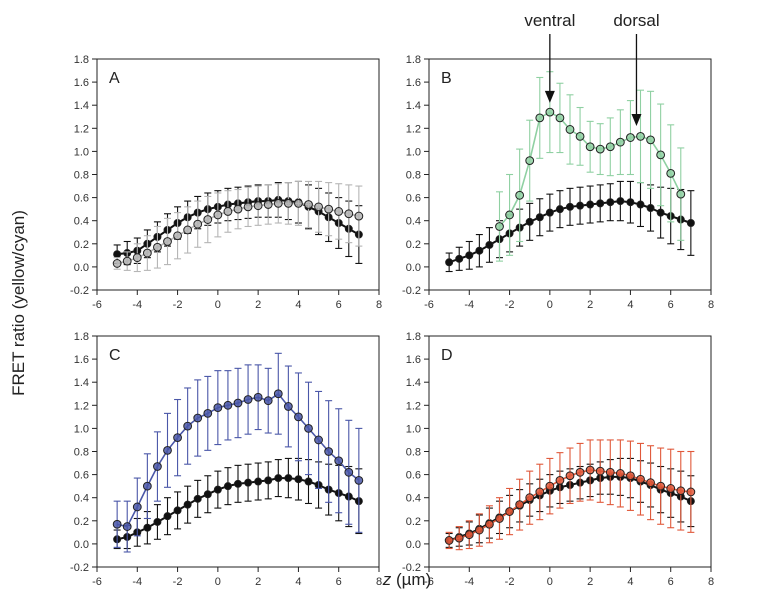  Describe the element at coordinates (636, 68) in the screenshot. I see `annotation-dorsal: dorsal` at that location.